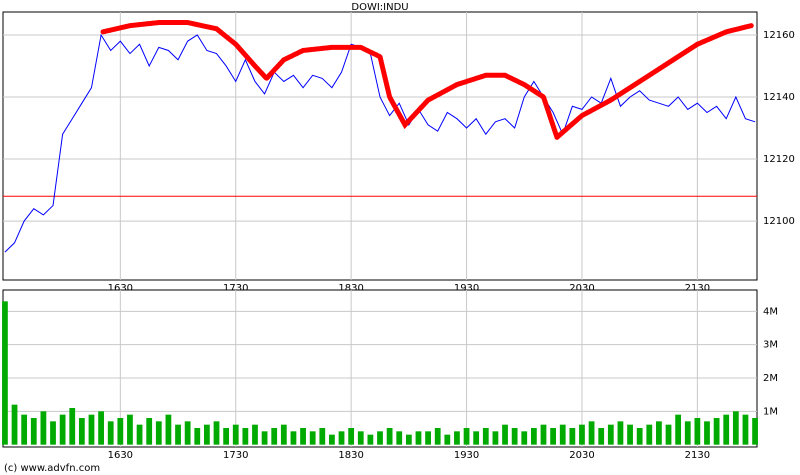 This screenshot has height=475, width=800. I want to click on y-tick-label: 4M, so click(770, 311).